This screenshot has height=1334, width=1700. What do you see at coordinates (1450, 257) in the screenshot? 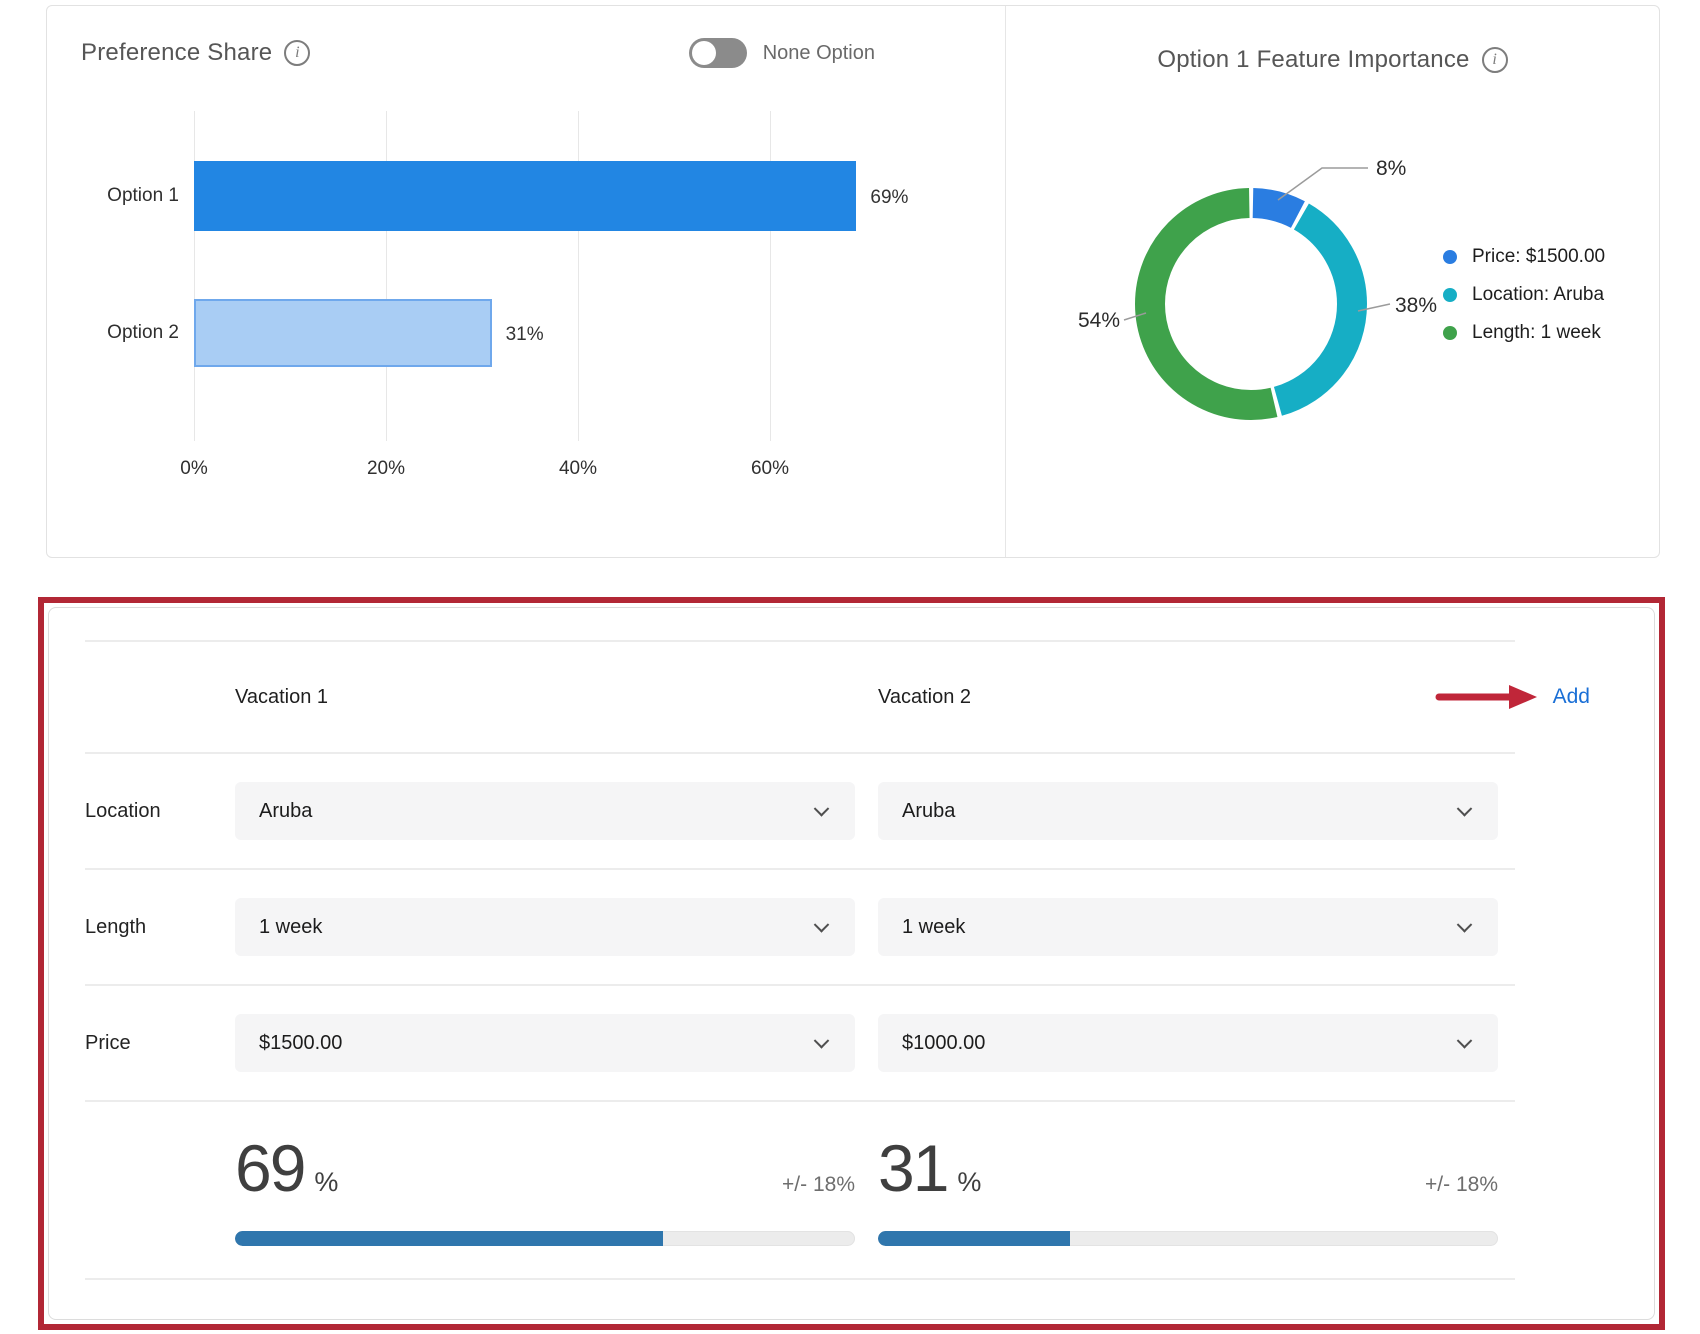
I see `legend-dot-price` at bounding box center [1450, 257].